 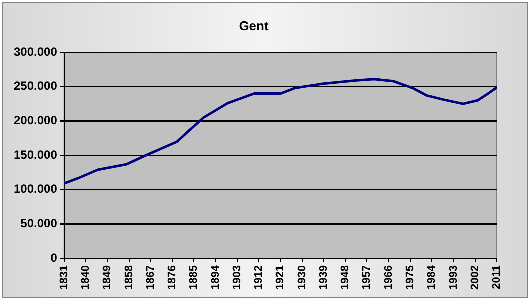 What do you see at coordinates (237, 278) in the screenshot?
I see `x-tick-label: 1903` at bounding box center [237, 278].